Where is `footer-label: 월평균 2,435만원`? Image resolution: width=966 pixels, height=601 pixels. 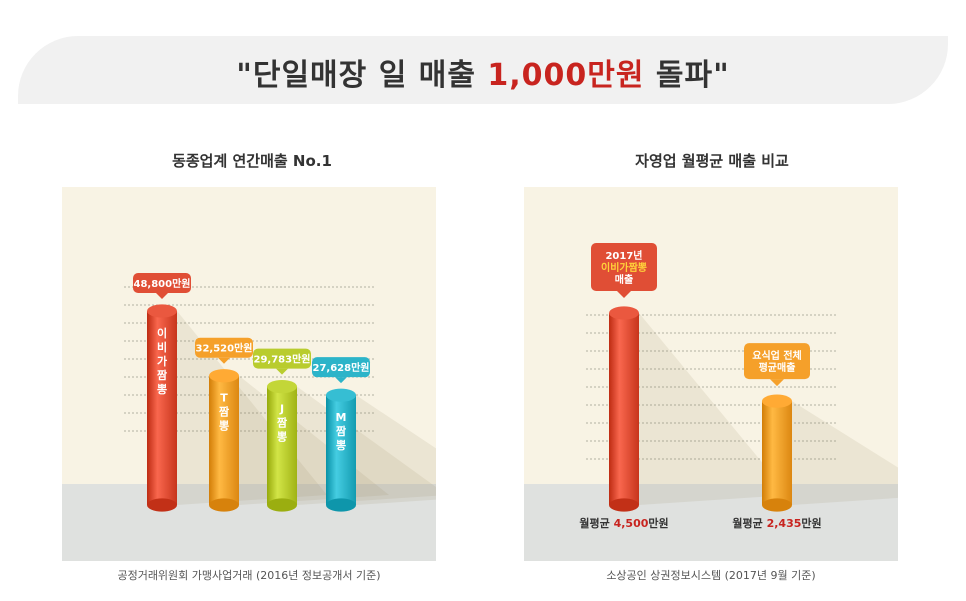 footer-label: 월평균 2,435만원 is located at coordinates (776, 523).